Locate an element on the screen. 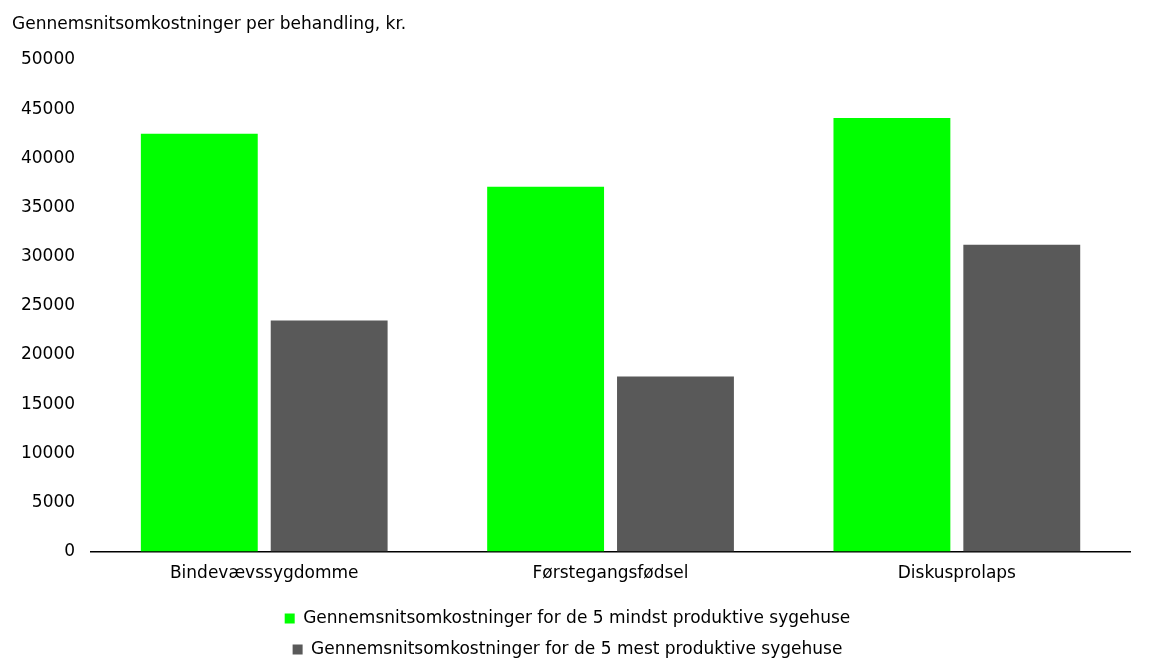 The height and width of the screenshot is (668, 1150). y-tick-label: 35000 is located at coordinates (48, 205).